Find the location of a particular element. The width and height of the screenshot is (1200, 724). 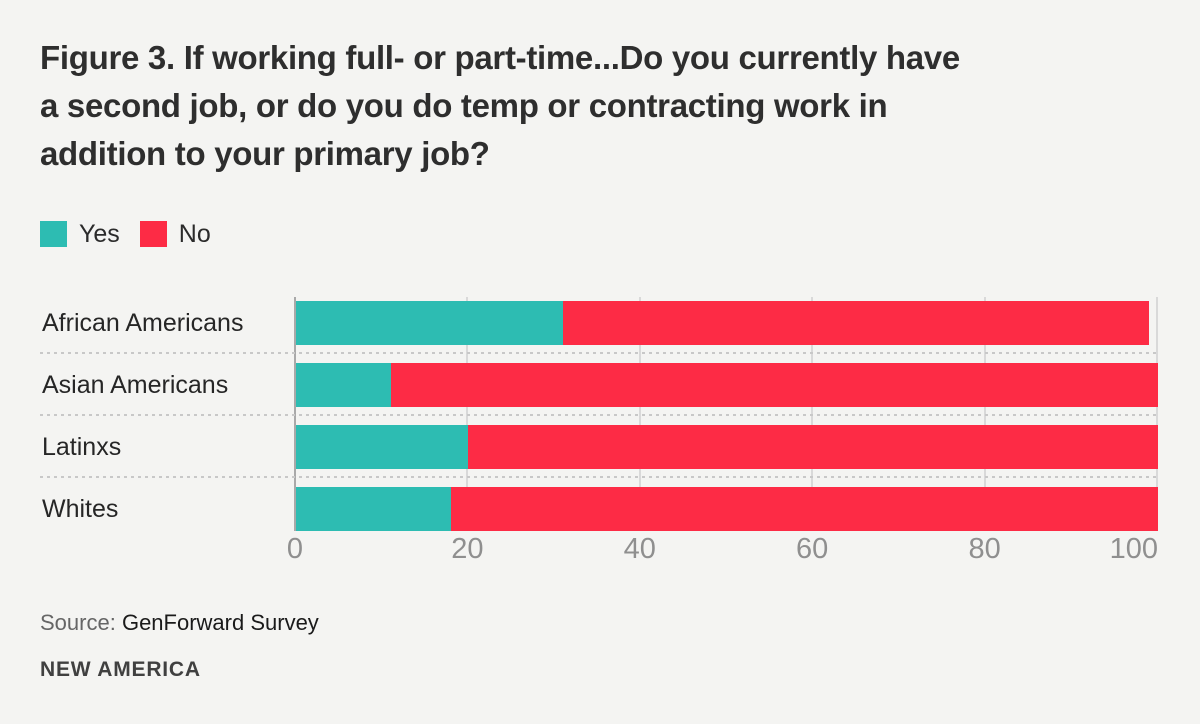

legend-item-yes: Yes is located at coordinates (80, 234).